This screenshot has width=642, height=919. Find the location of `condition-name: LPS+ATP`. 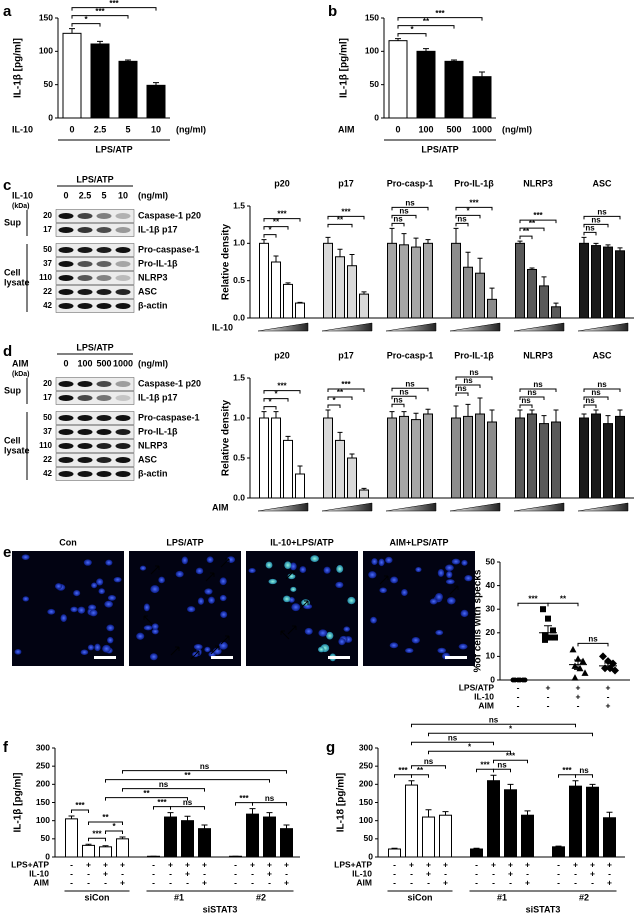

condition-name: LPS+ATP is located at coordinates (30, 864).